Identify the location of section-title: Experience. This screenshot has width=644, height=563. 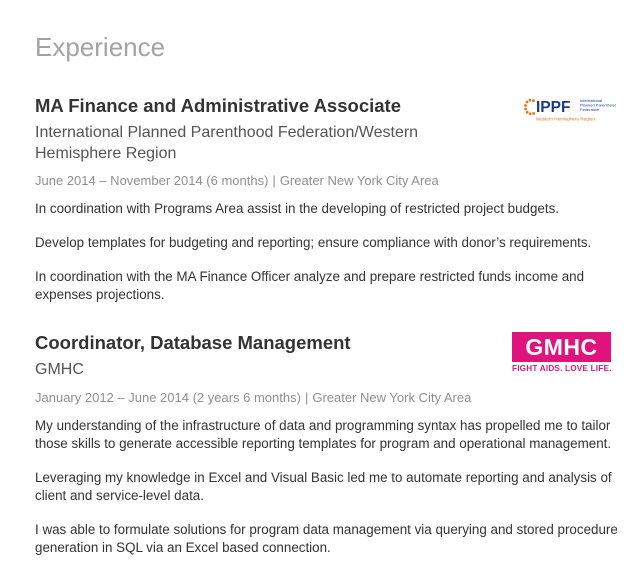
(100, 47).